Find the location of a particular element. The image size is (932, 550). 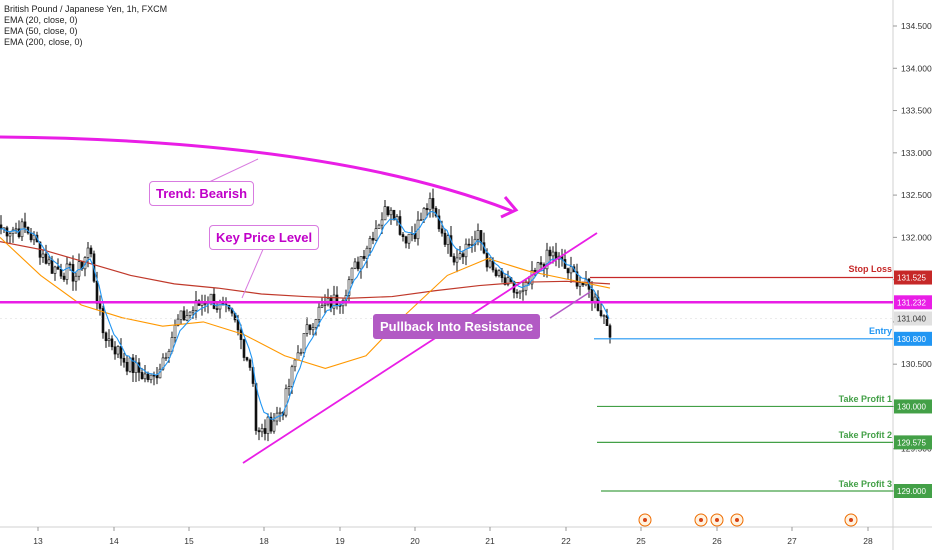

y-tick-label-5: 132.000 is located at coordinates (916, 237).